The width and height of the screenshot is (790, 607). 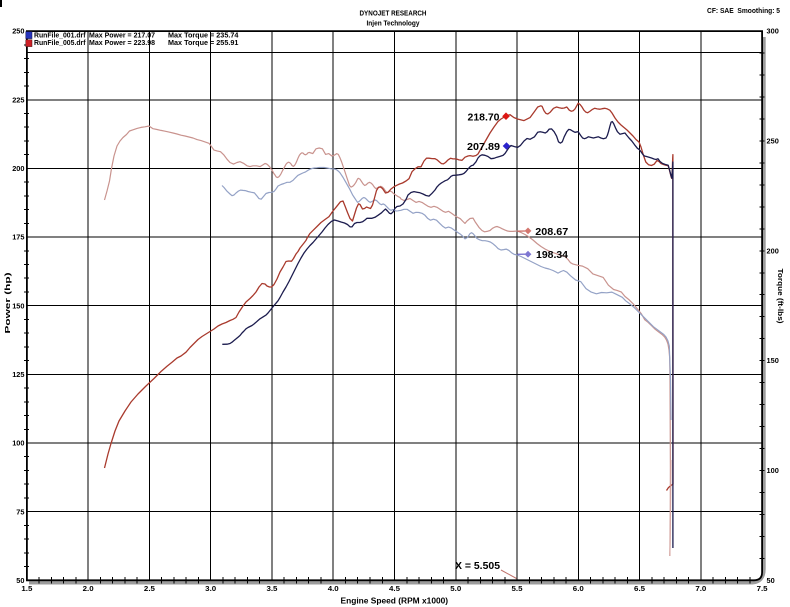 What do you see at coordinates (477, 566) in the screenshot?
I see `svg-text: X = 5.505` at bounding box center [477, 566].